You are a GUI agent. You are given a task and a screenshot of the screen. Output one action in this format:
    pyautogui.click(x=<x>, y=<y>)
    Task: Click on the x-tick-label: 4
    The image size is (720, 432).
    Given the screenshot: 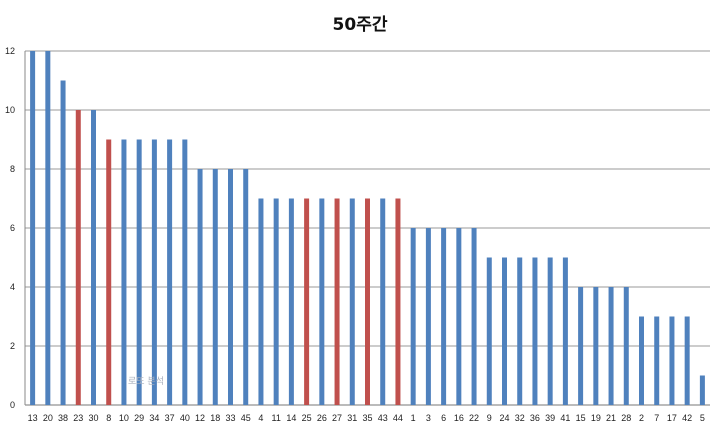 What is the action you would take?
    pyautogui.click(x=260, y=418)
    